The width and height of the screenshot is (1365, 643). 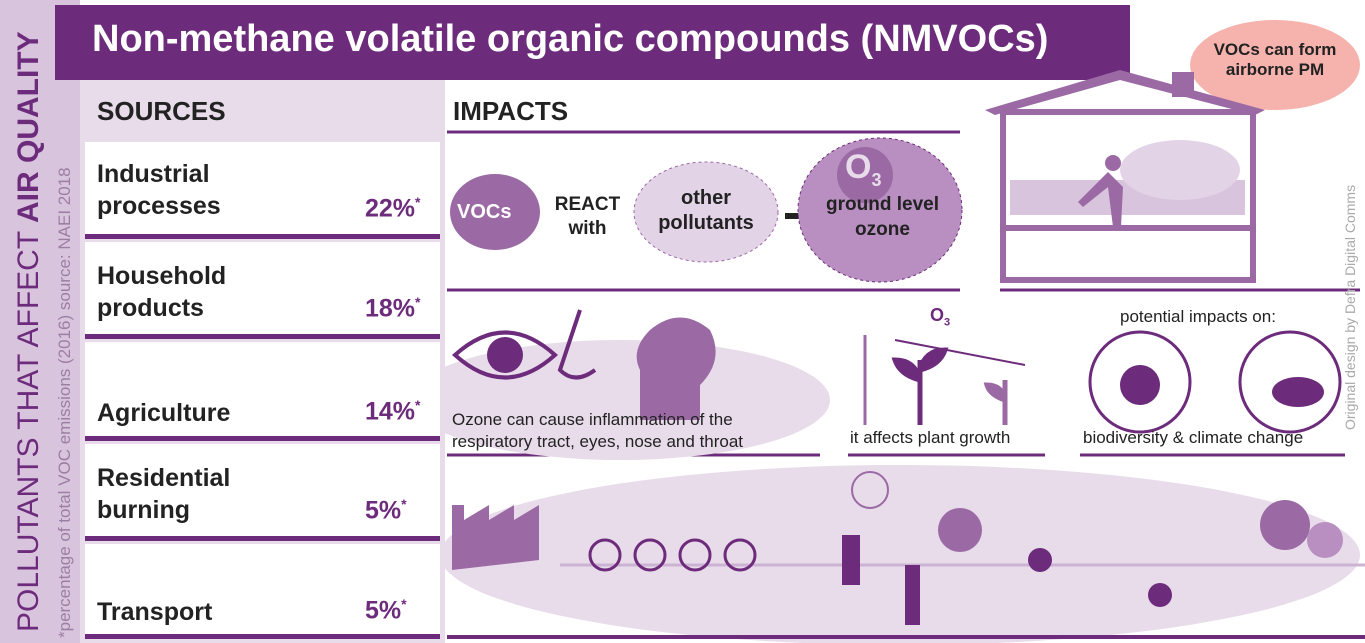 I want to click on side-label-emphasis: AIR QUALITY, so click(x=28, y=127).